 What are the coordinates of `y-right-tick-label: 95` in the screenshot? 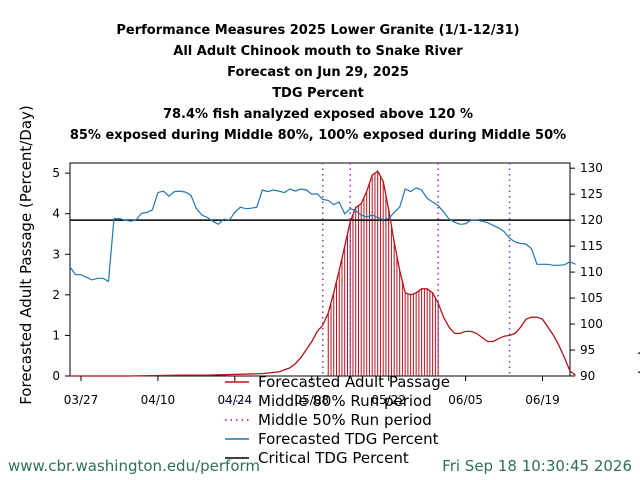 It's located at (587, 350).